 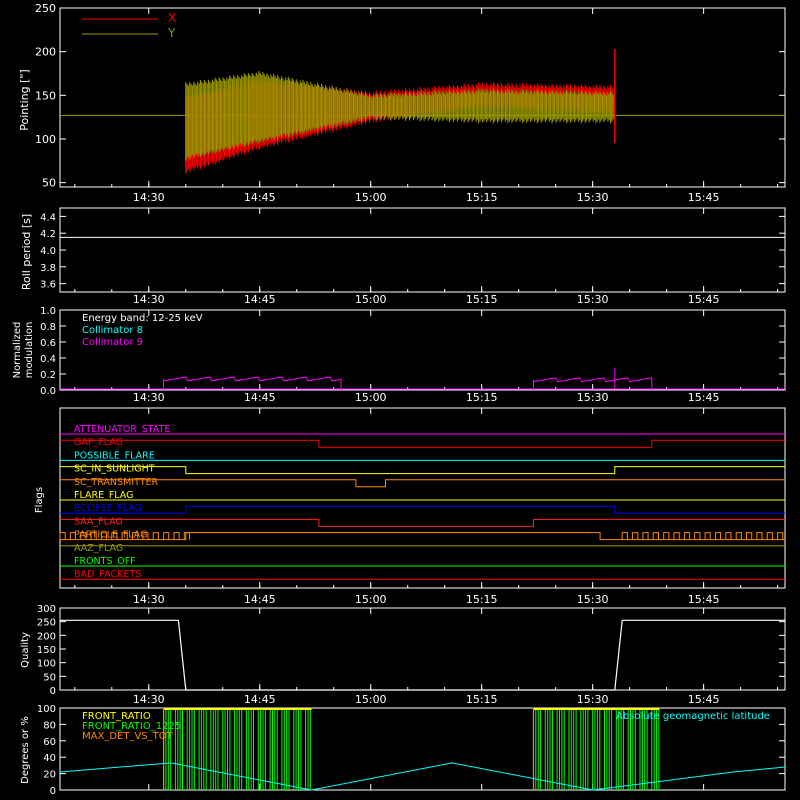 I want to click on ratios-frame, so click(x=422, y=749).